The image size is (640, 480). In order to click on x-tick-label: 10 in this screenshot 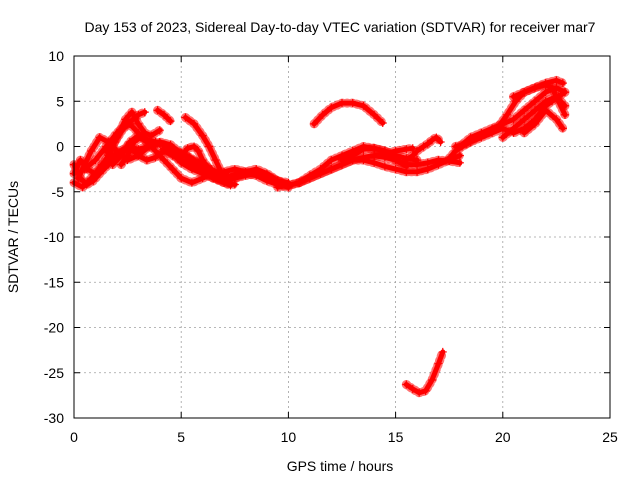, I will do `click(289, 437)`.